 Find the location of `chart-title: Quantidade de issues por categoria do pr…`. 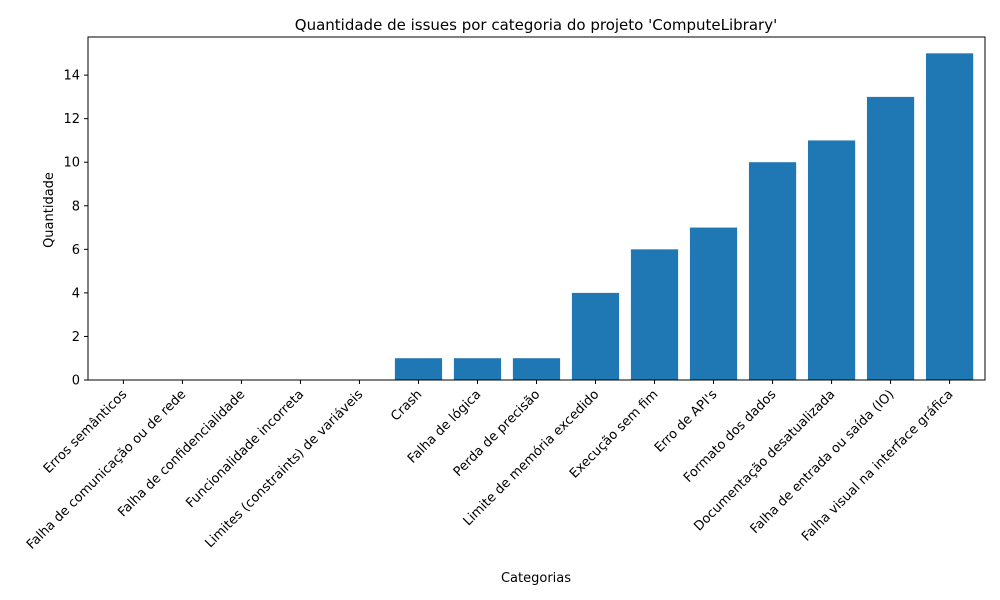

chart-title: Quantidade de issues por categoria do pr… is located at coordinates (536, 25).